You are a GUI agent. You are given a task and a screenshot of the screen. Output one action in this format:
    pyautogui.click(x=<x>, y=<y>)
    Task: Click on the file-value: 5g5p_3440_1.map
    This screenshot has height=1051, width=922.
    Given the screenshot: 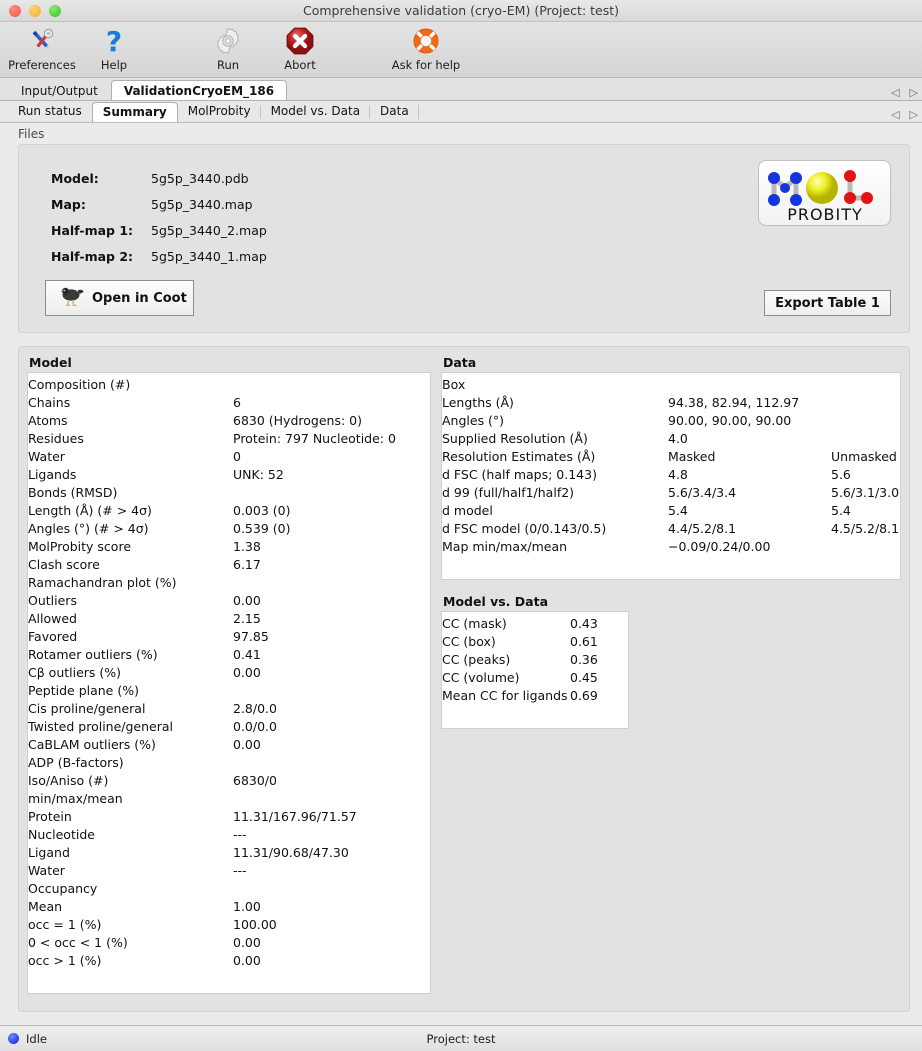 What is the action you would take?
    pyautogui.click(x=209, y=256)
    